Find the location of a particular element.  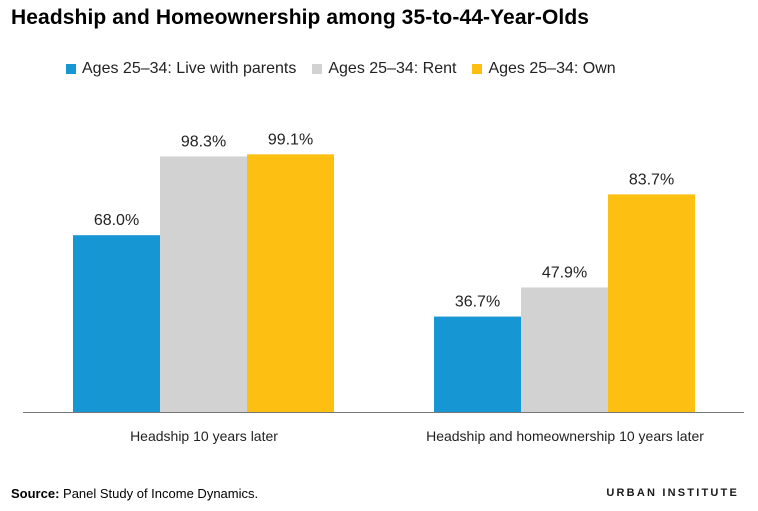

data-label-1-2: 83.7% is located at coordinates (651, 179).